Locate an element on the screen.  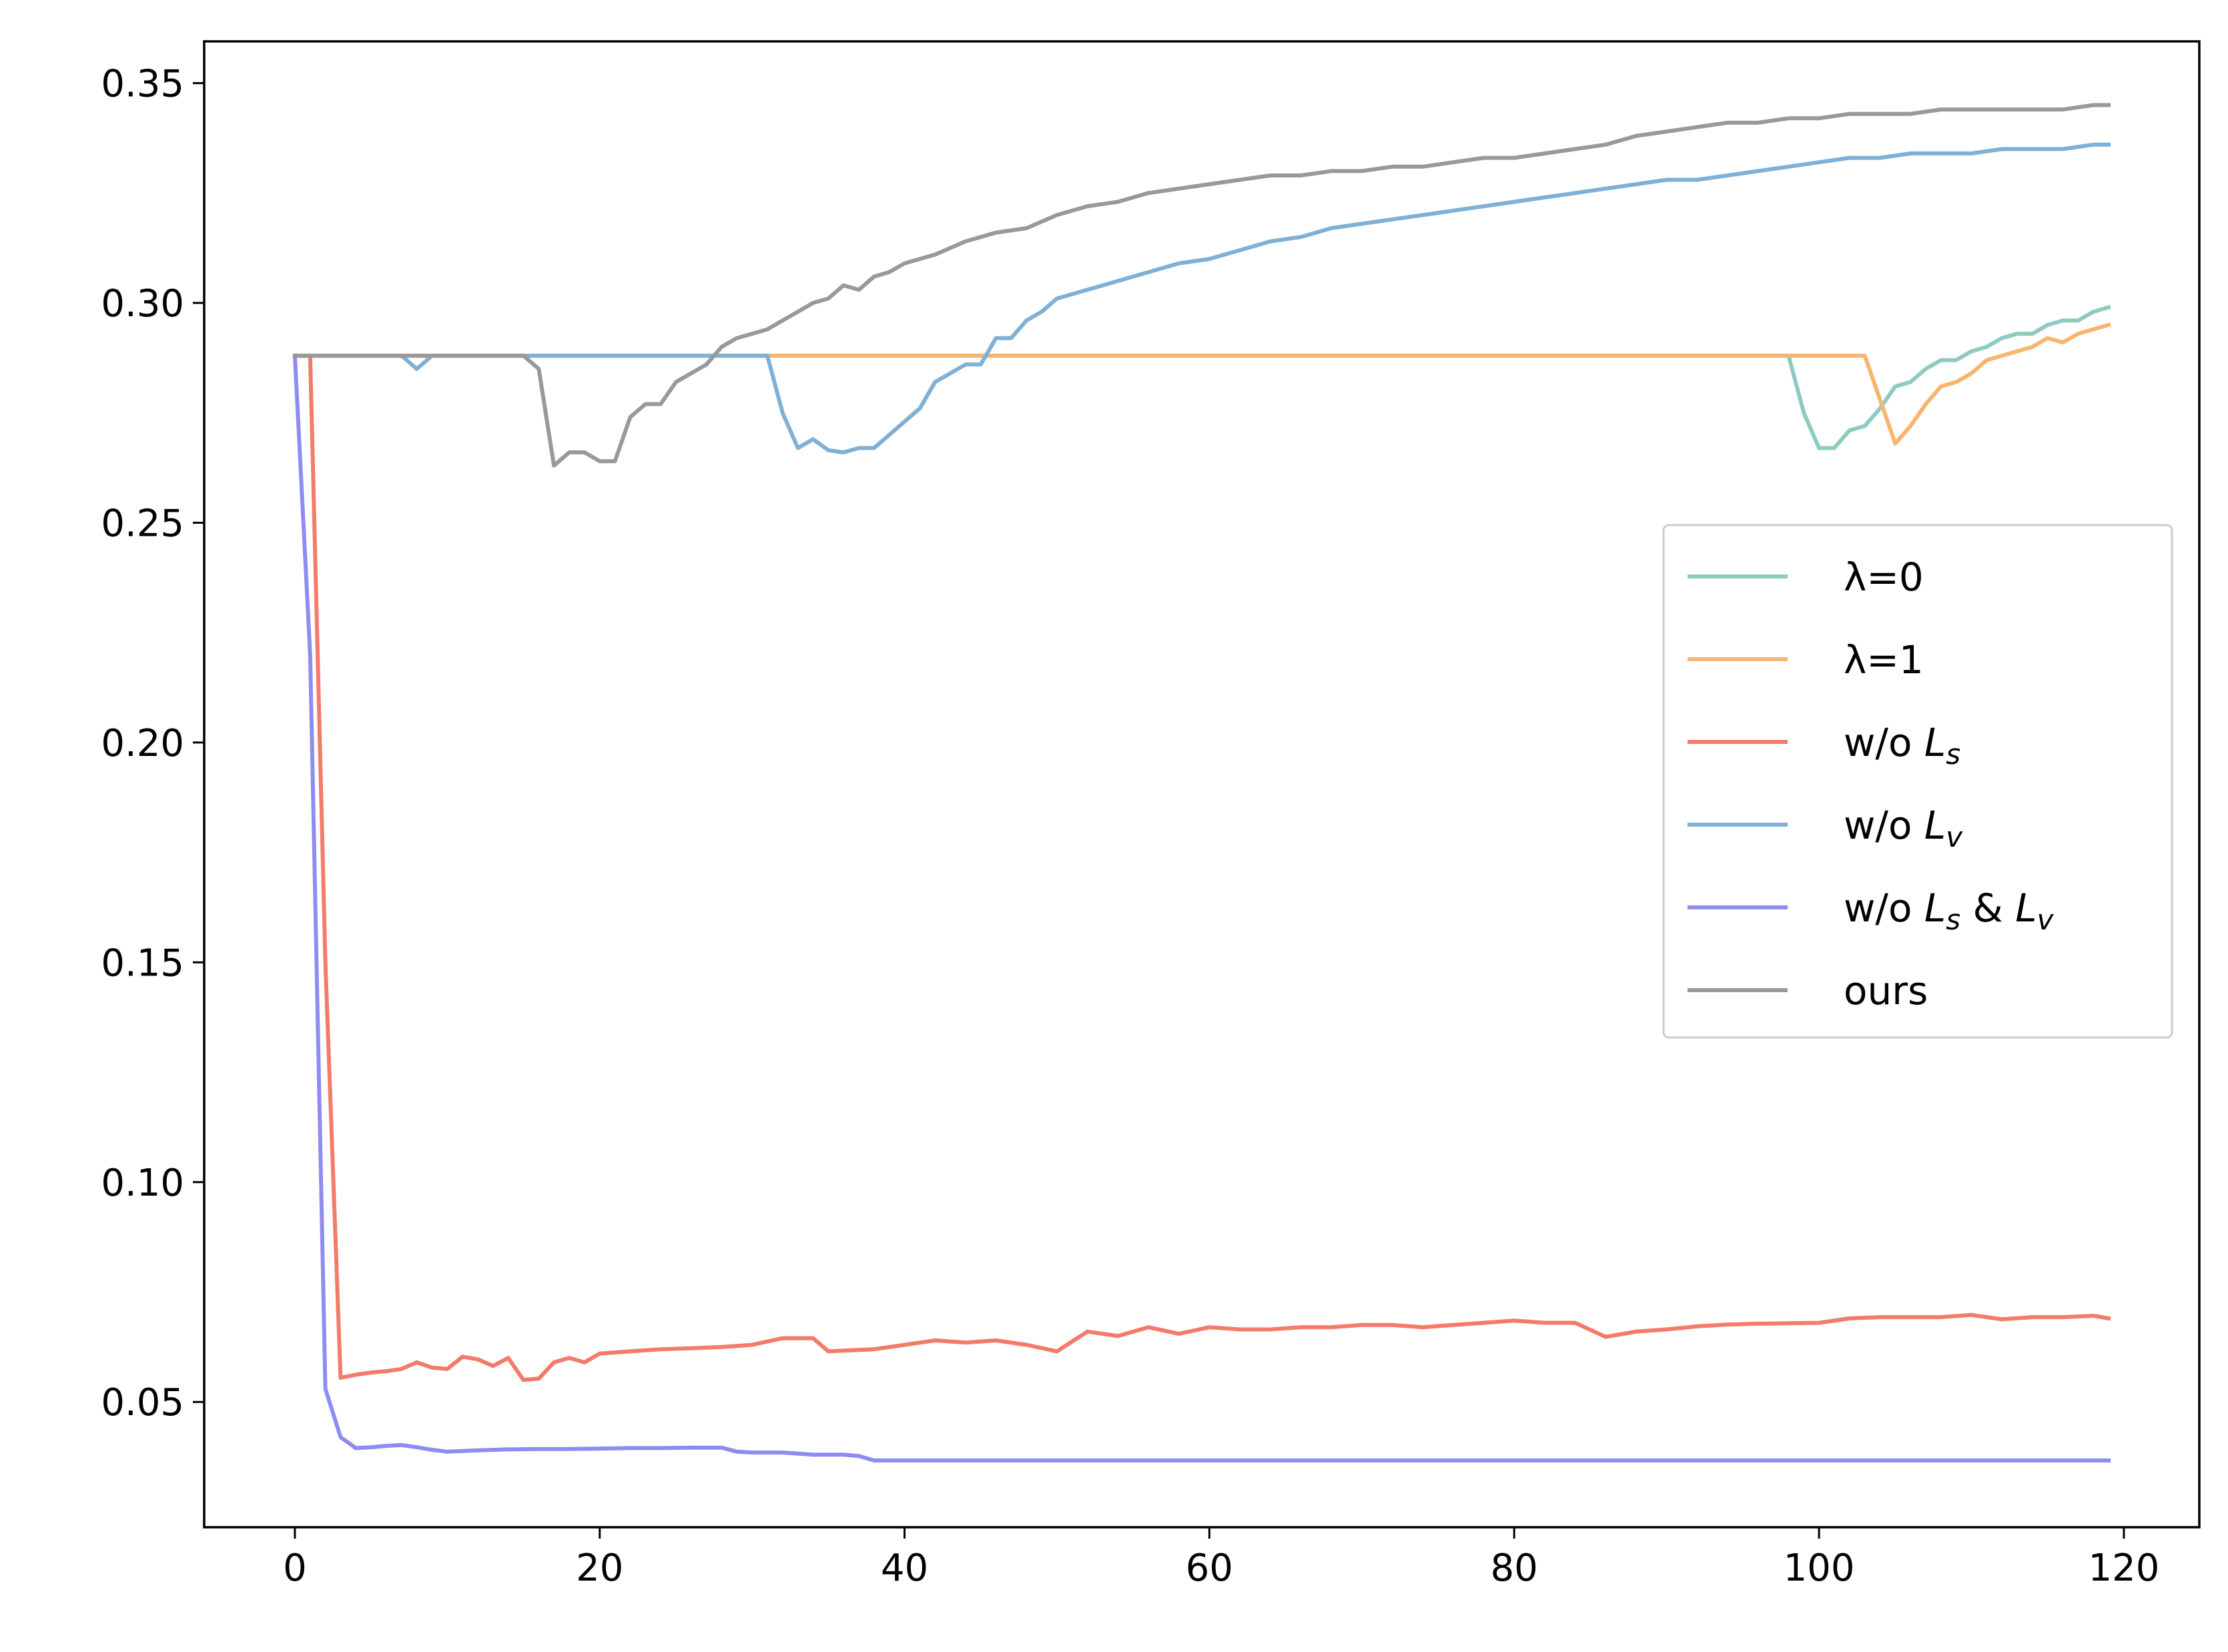
y-tick-label: 0.10 is located at coordinates (142, 1183).